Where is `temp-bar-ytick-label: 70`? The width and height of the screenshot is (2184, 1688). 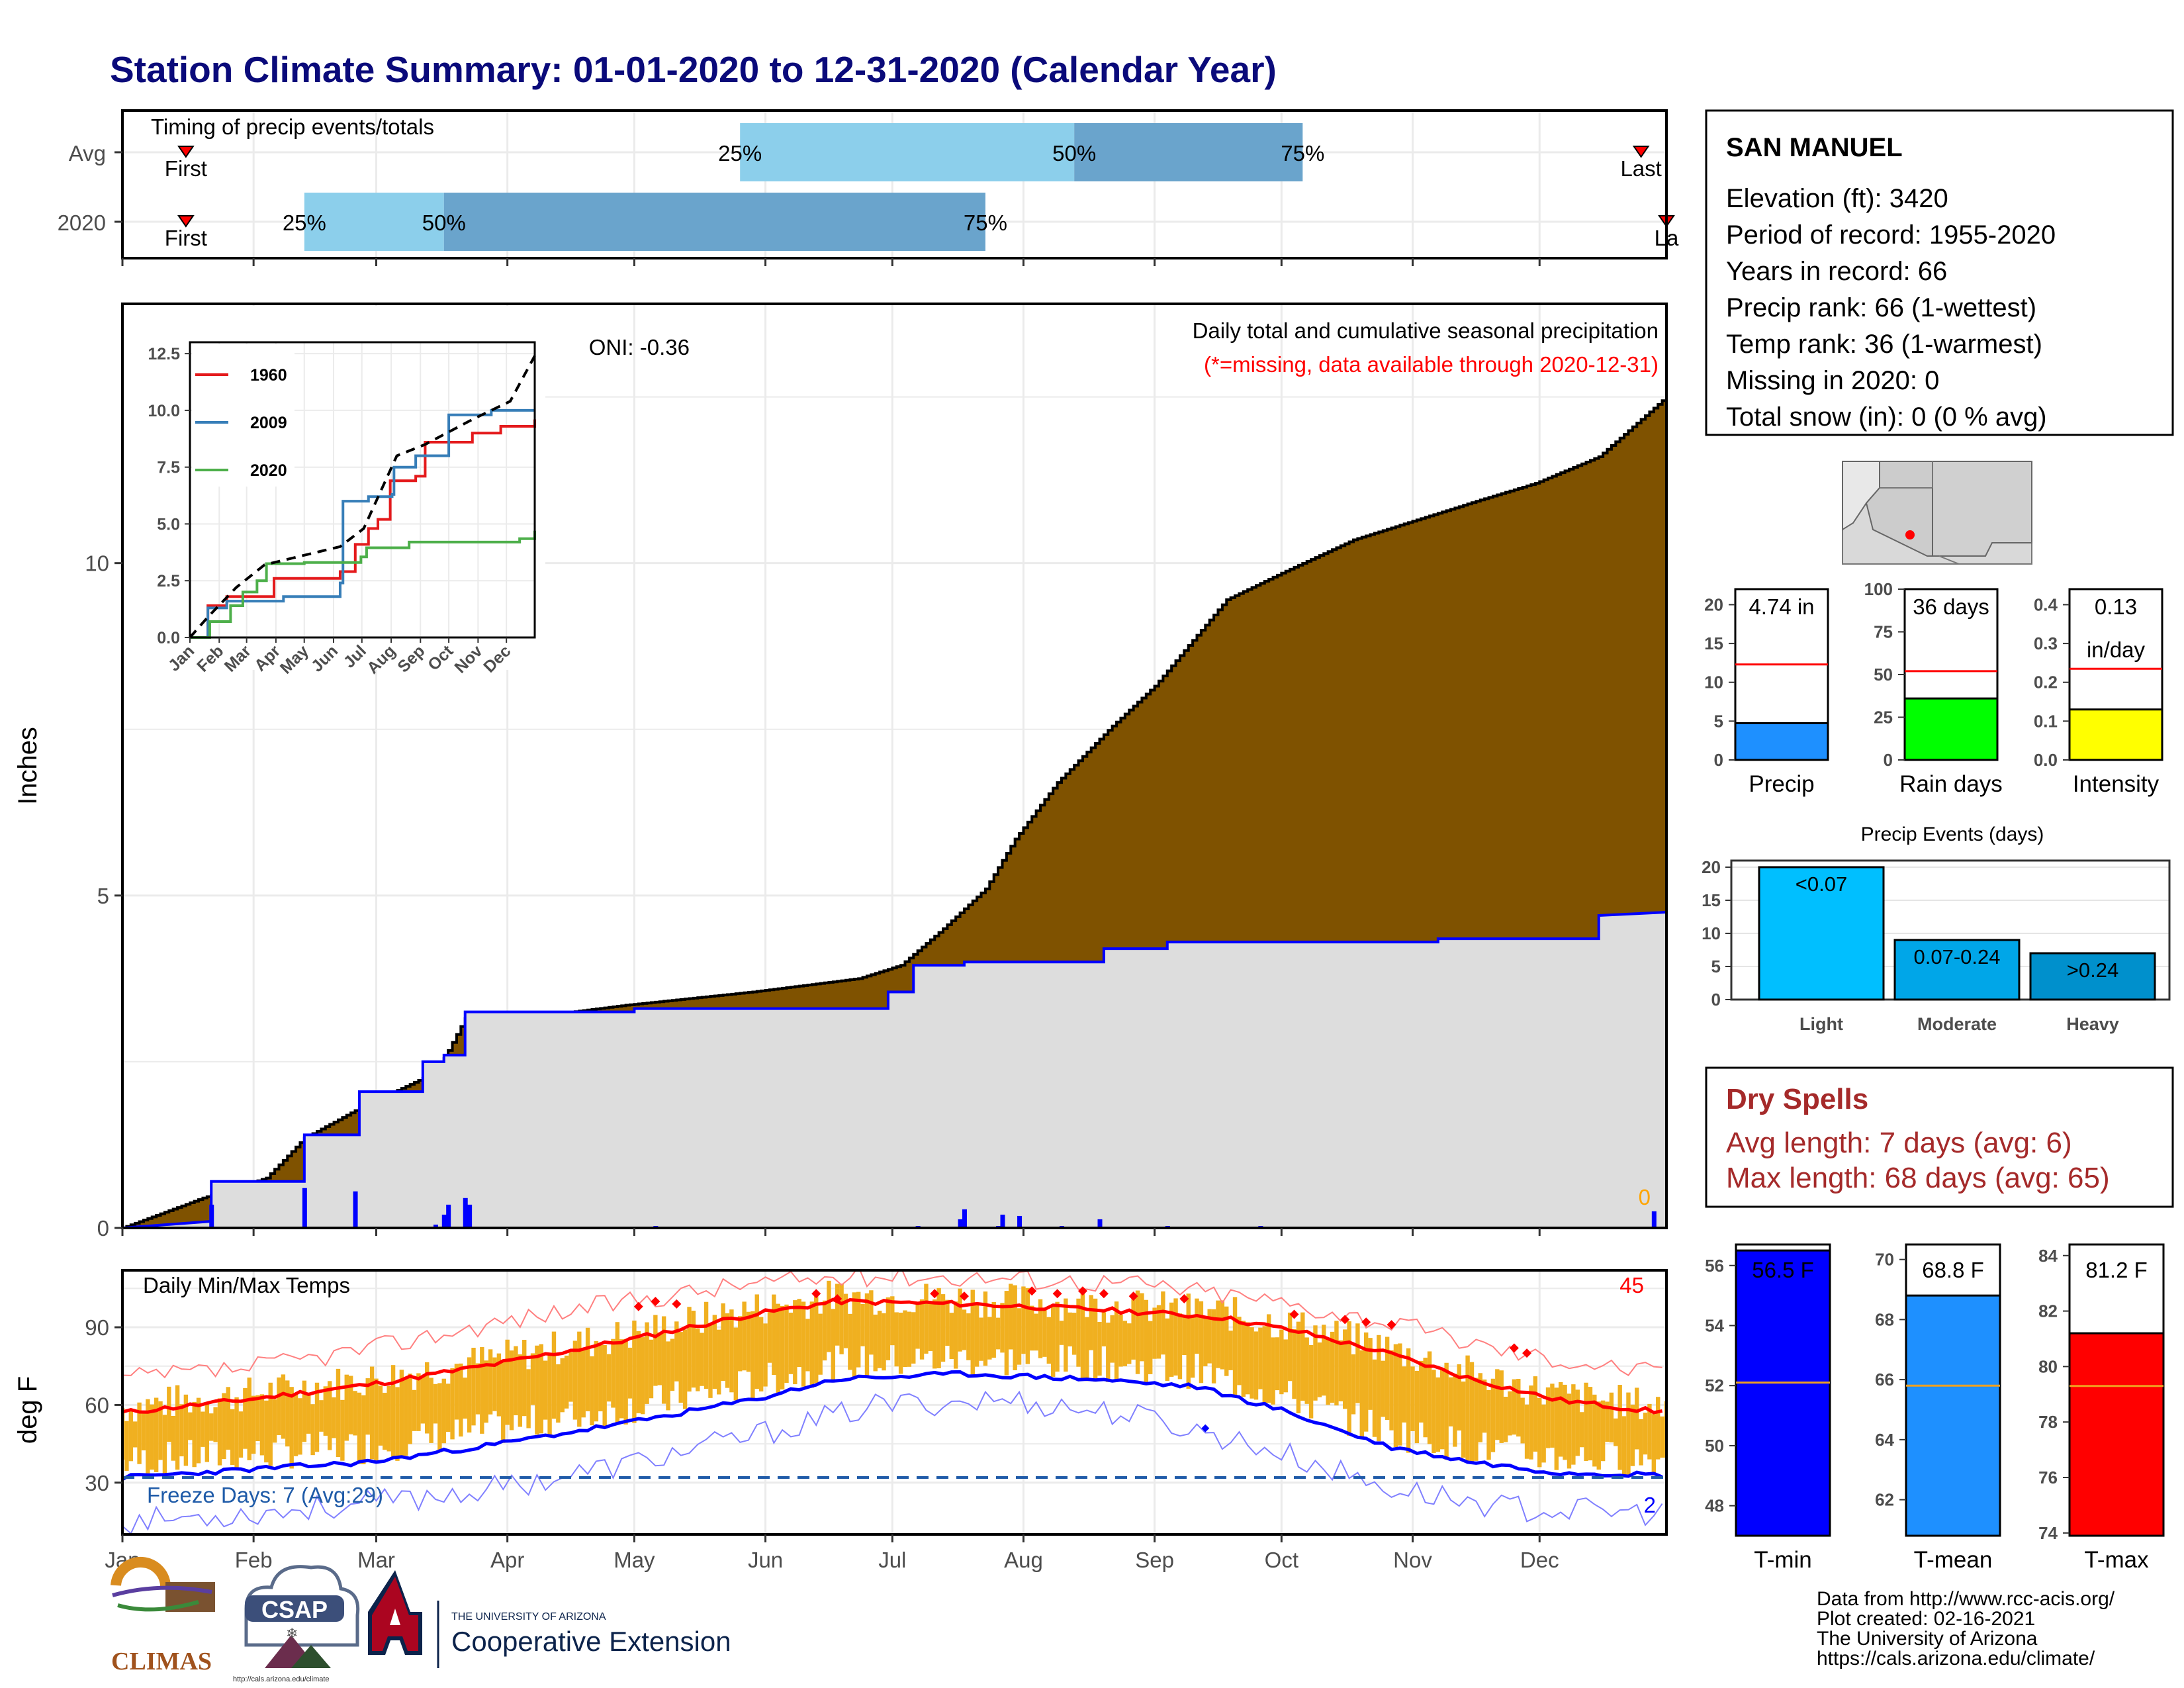 temp-bar-ytick-label: 70 is located at coordinates (1885, 1260).